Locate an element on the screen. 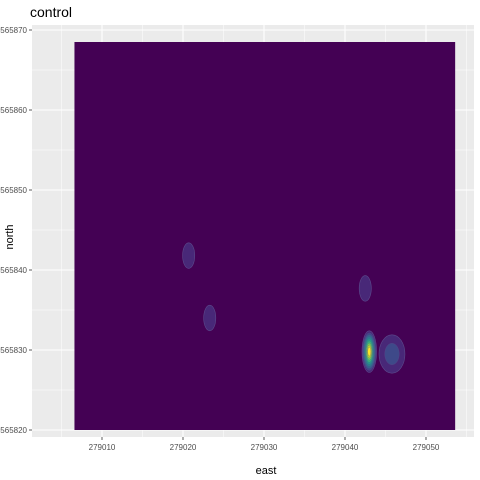 The height and width of the screenshot is (480, 480). x-axis-ticks: 279010 279020 279030 279040 279050 is located at coordinates (264, 444).